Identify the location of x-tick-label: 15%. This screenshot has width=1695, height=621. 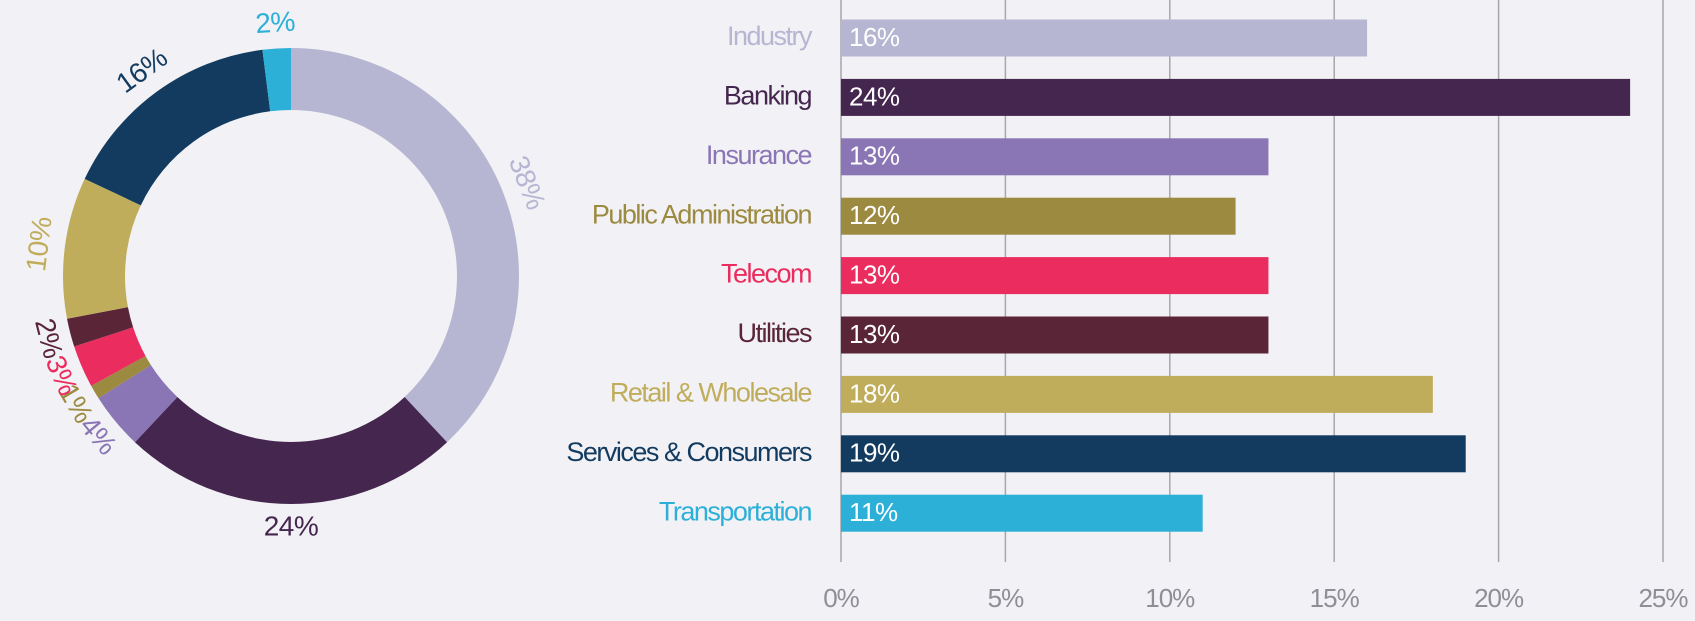
(1335, 598).